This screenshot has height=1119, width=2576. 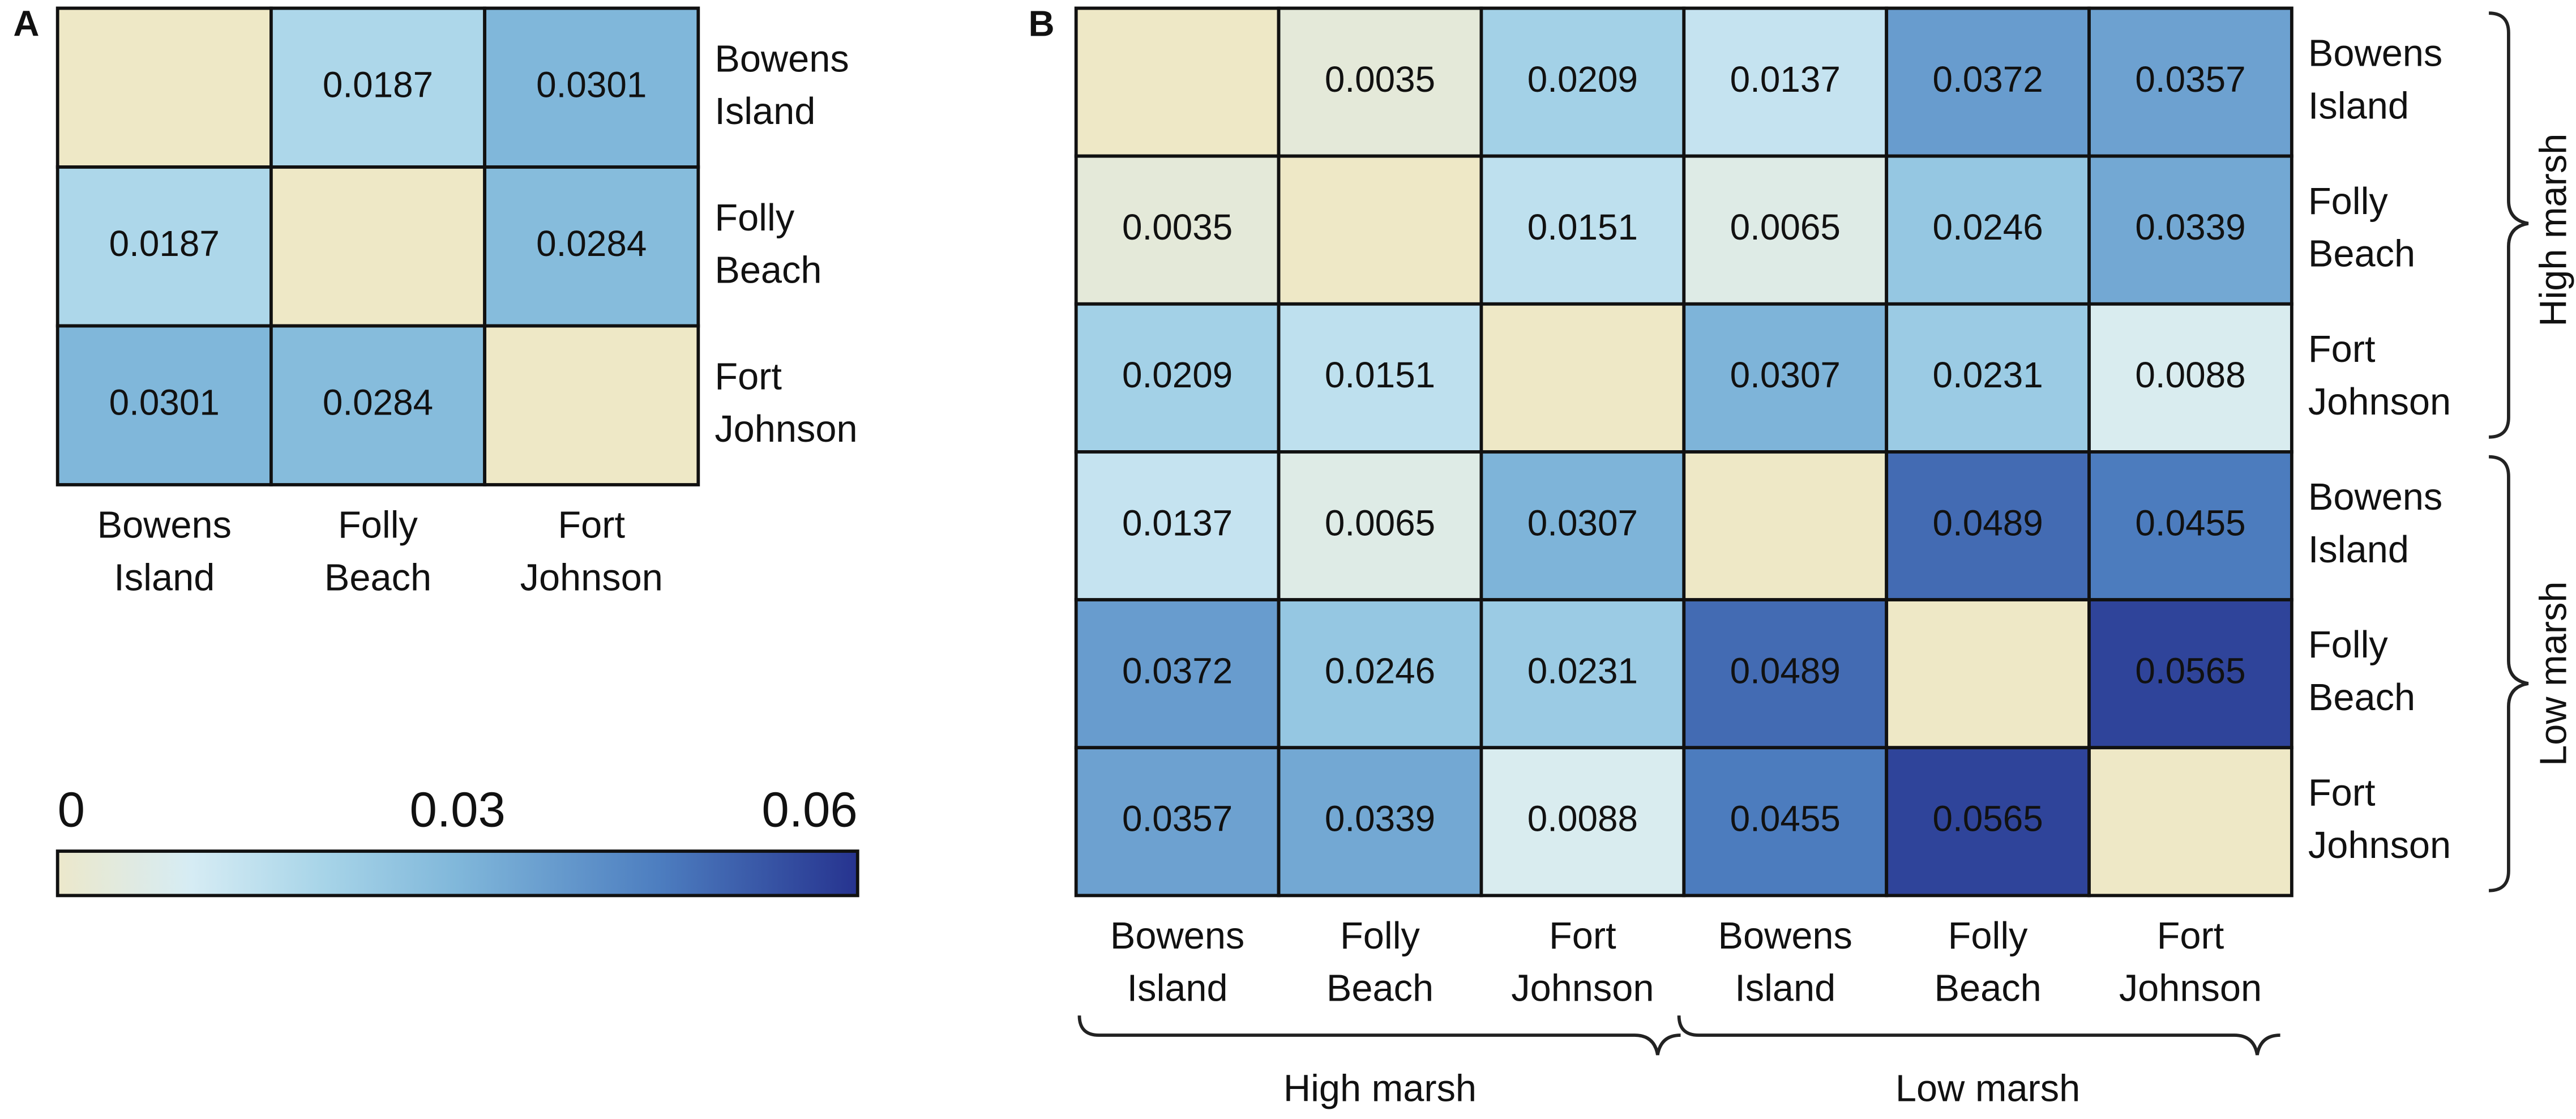 I want to click on colorbar-tick-label: 0, so click(x=71, y=809).